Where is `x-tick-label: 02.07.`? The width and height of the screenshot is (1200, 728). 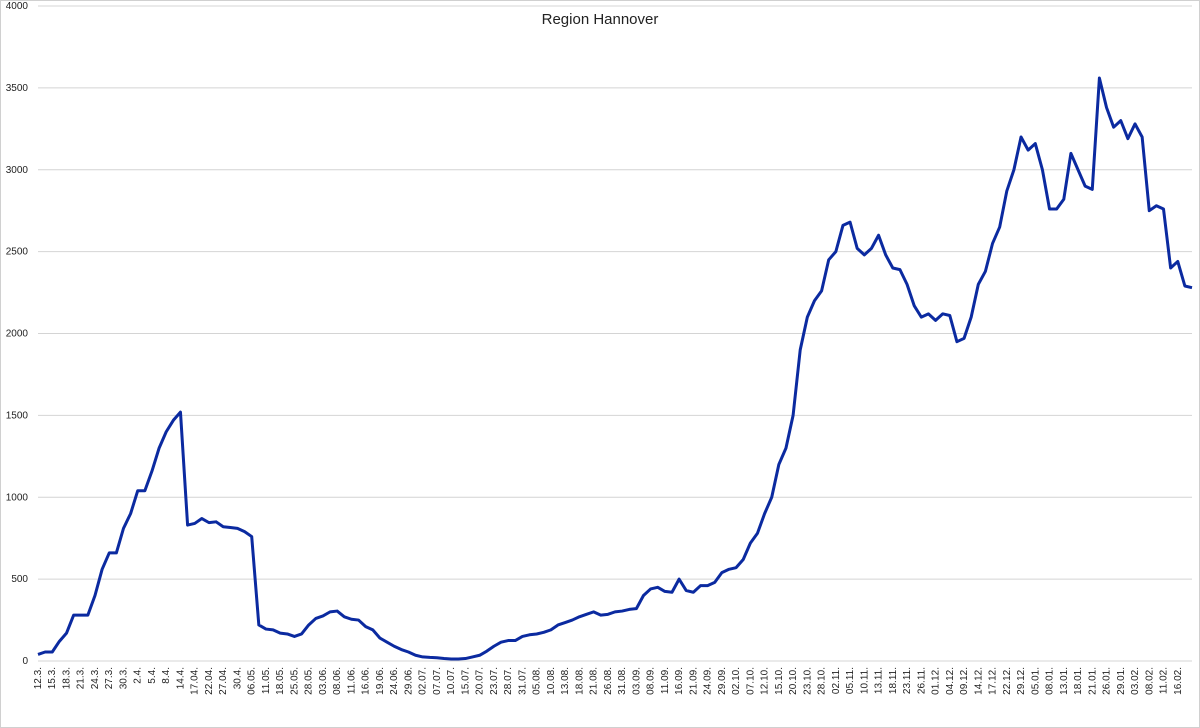 x-tick-label: 02.07. is located at coordinates (423, 681).